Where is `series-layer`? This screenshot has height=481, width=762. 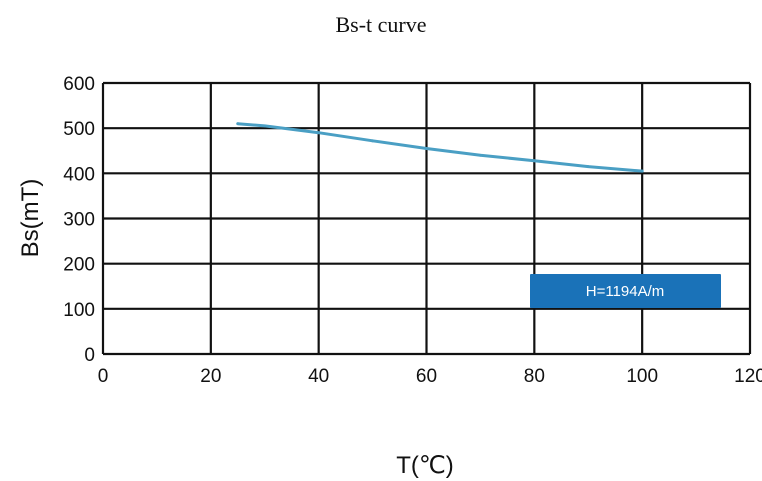
series-layer is located at coordinates (440, 147).